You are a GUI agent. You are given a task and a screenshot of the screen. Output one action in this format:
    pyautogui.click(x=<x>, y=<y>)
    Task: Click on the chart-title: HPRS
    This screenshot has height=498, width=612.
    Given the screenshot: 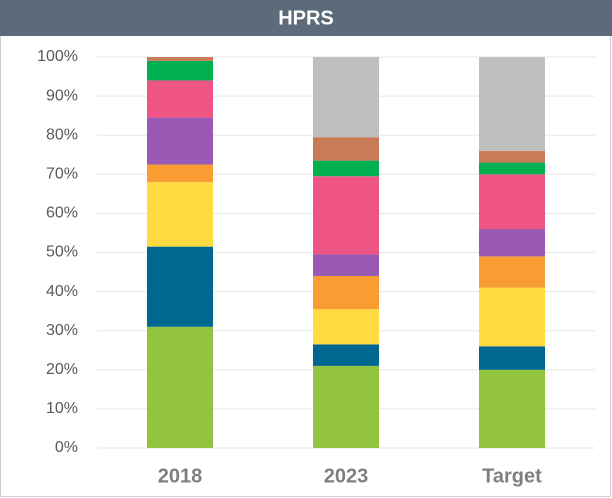 What is the action you would take?
    pyautogui.click(x=306, y=18)
    